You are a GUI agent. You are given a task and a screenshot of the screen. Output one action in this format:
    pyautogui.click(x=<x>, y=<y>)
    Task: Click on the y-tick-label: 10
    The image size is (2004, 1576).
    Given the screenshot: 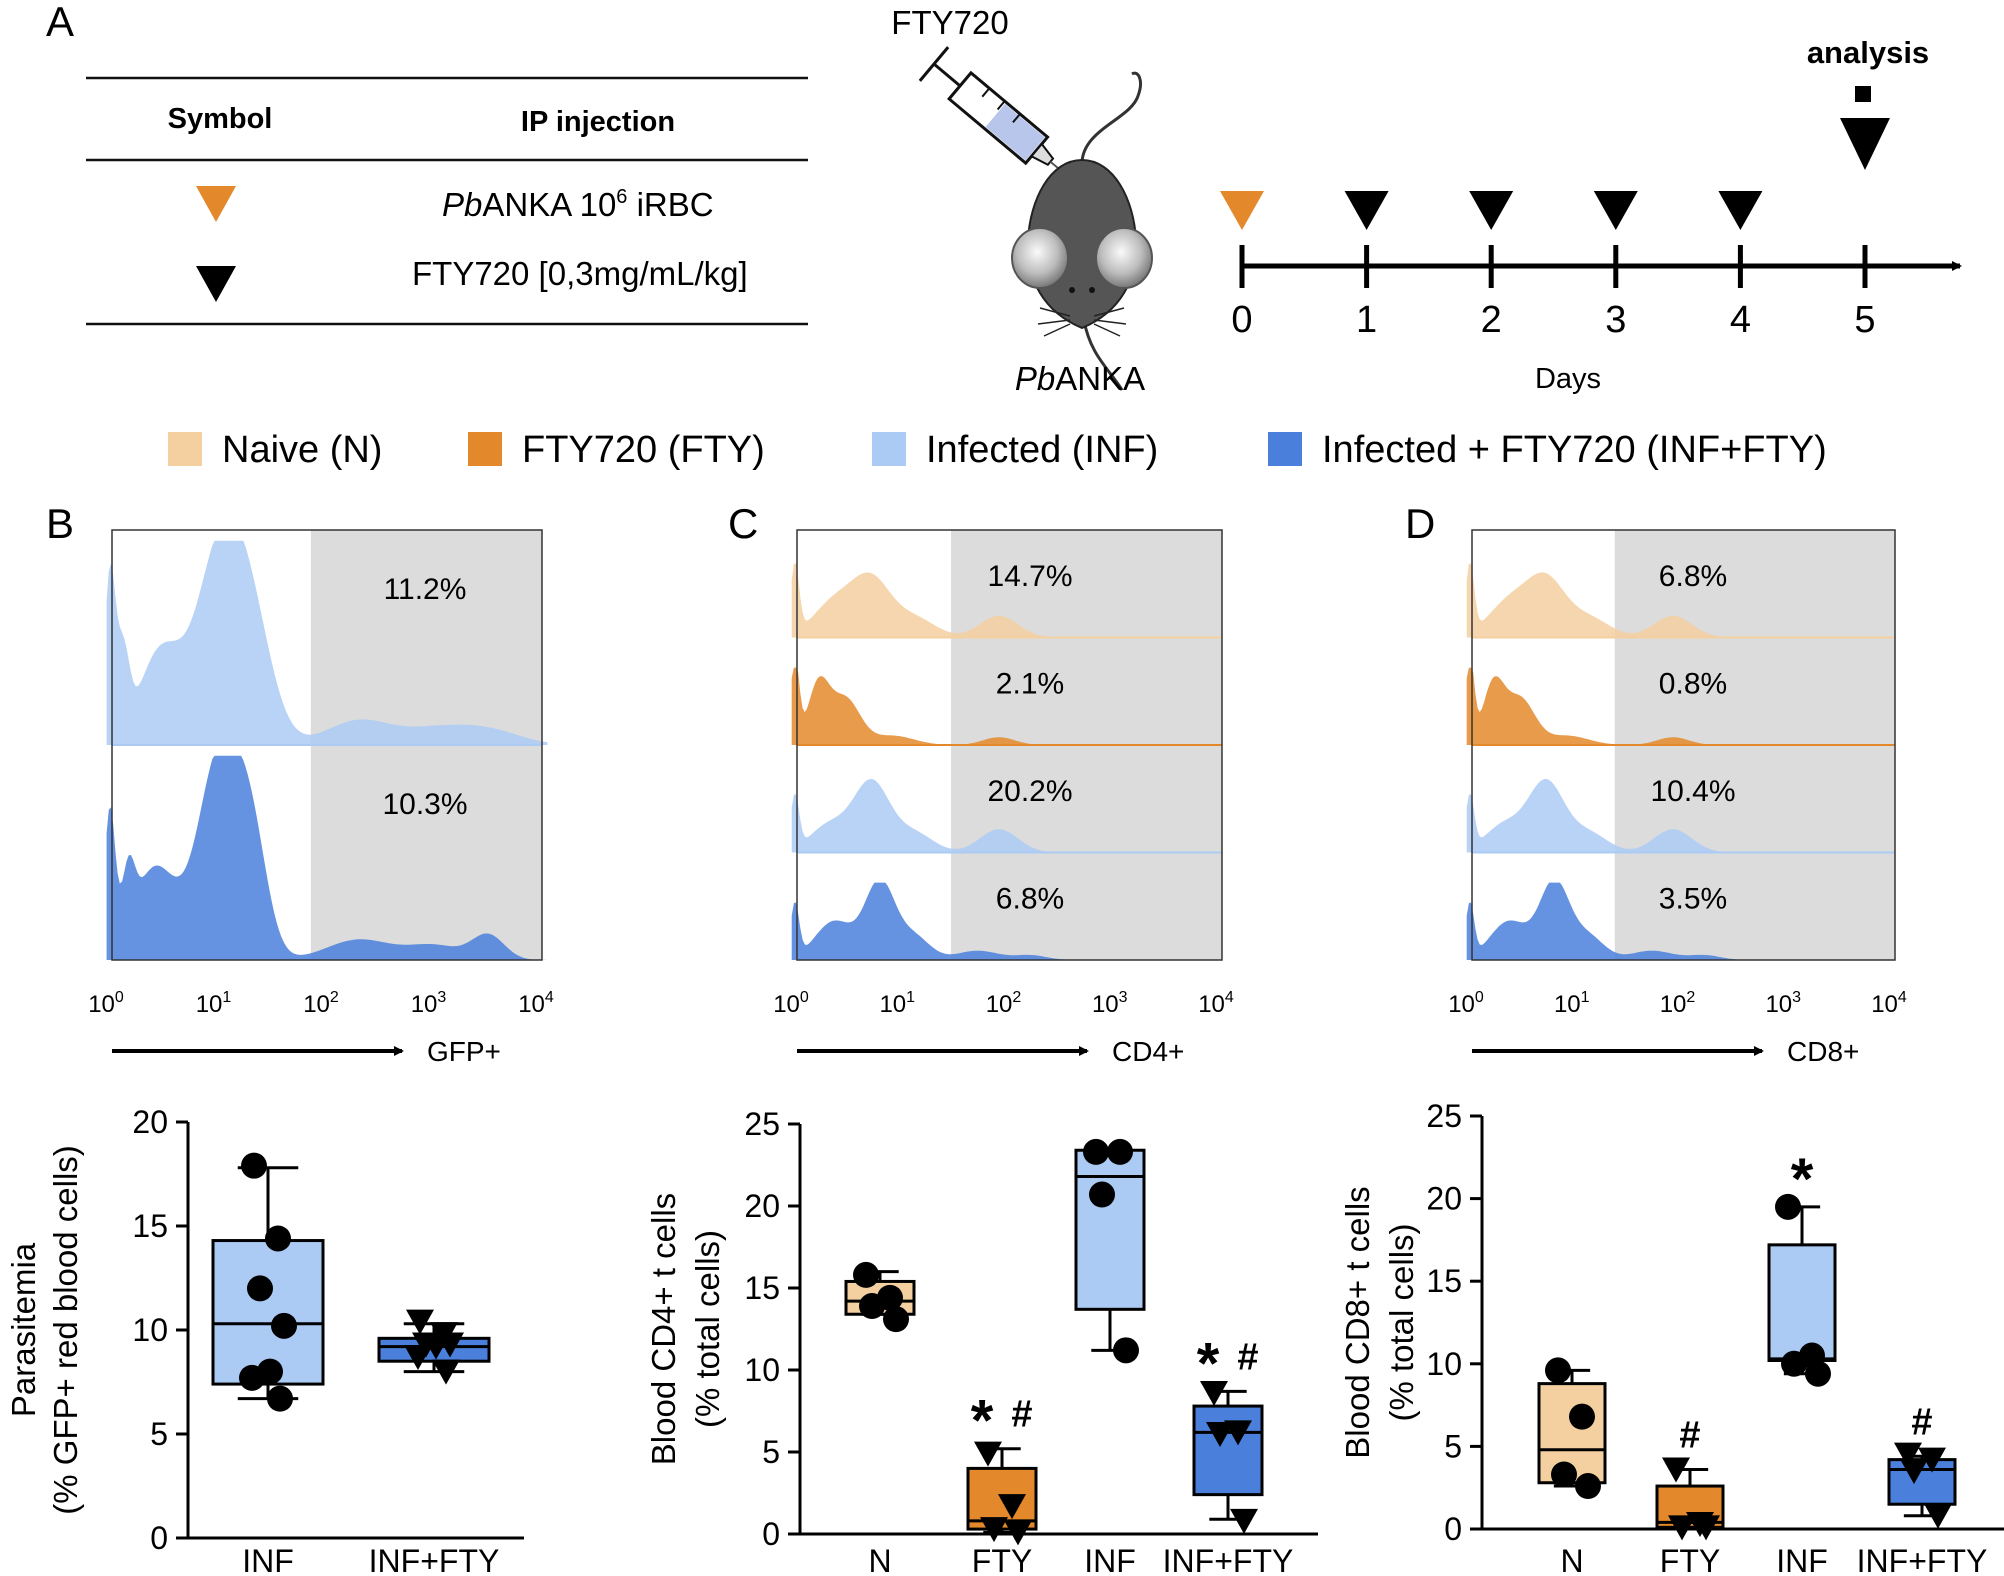 What is the action you would take?
    pyautogui.click(x=150, y=1330)
    